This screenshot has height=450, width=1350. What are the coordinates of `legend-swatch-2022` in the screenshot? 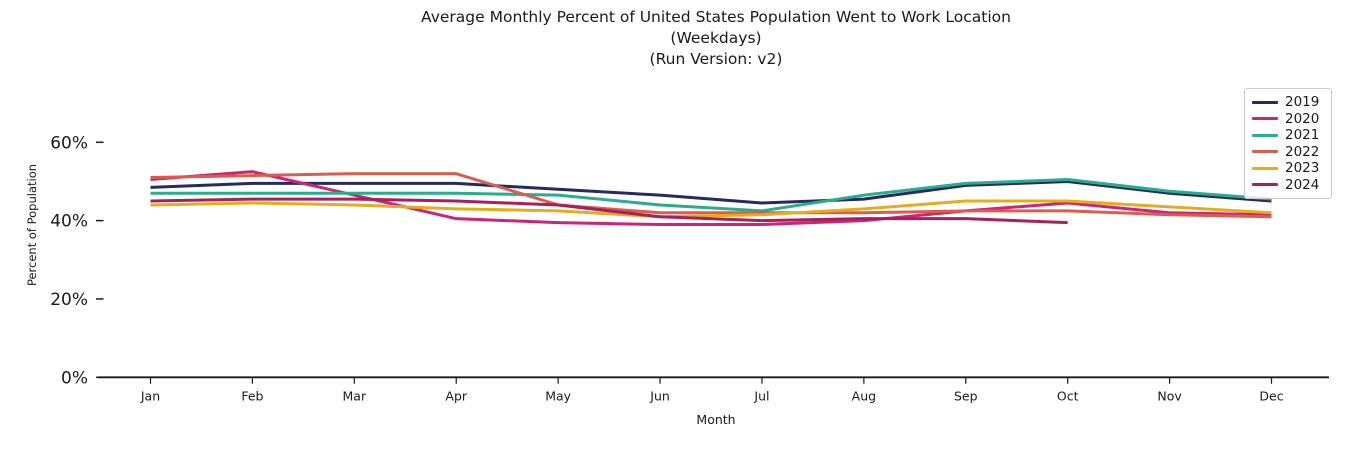 It's located at (1265, 152).